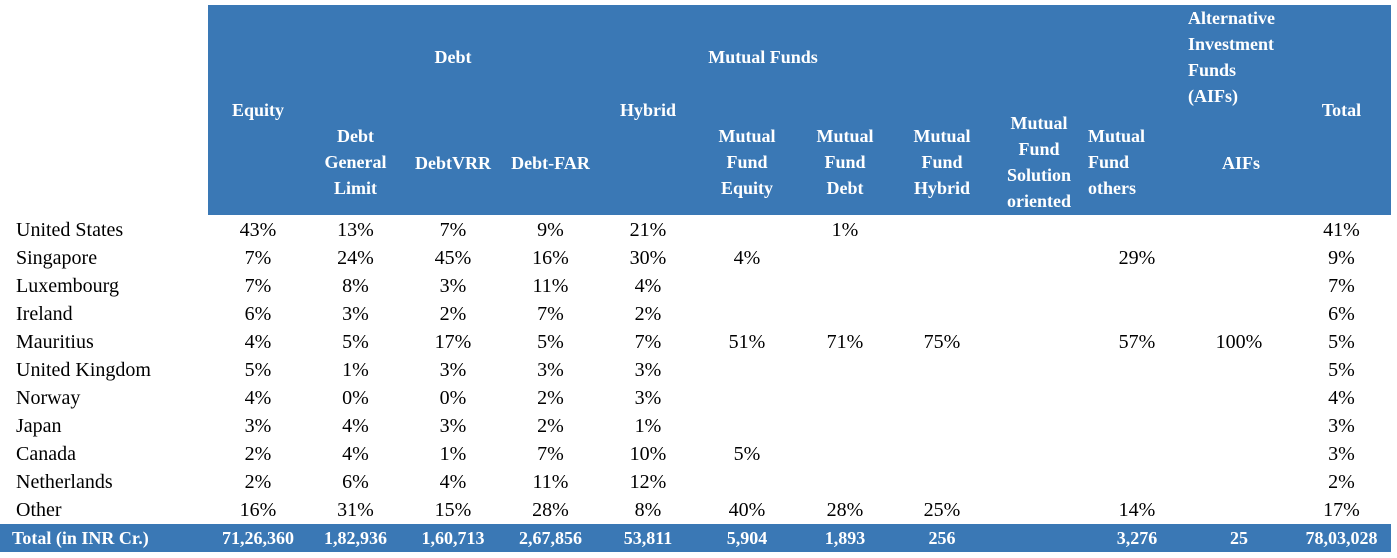 The width and height of the screenshot is (1397, 558). Describe the element at coordinates (550, 257) in the screenshot. I see `cell-debt-far: 16%` at that location.